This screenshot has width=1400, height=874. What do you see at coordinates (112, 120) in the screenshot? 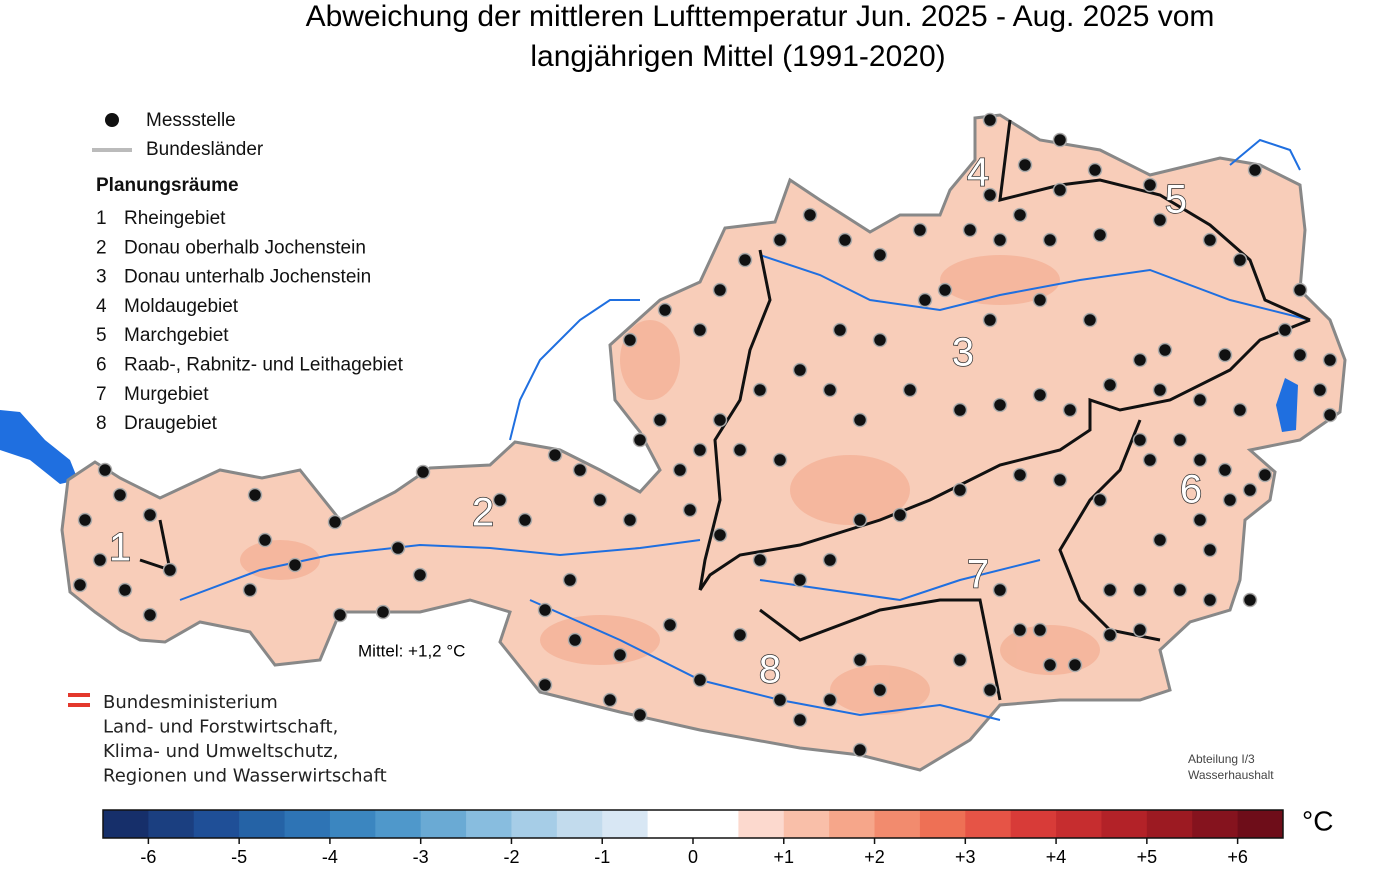
I see `legend-station-symbol` at bounding box center [112, 120].